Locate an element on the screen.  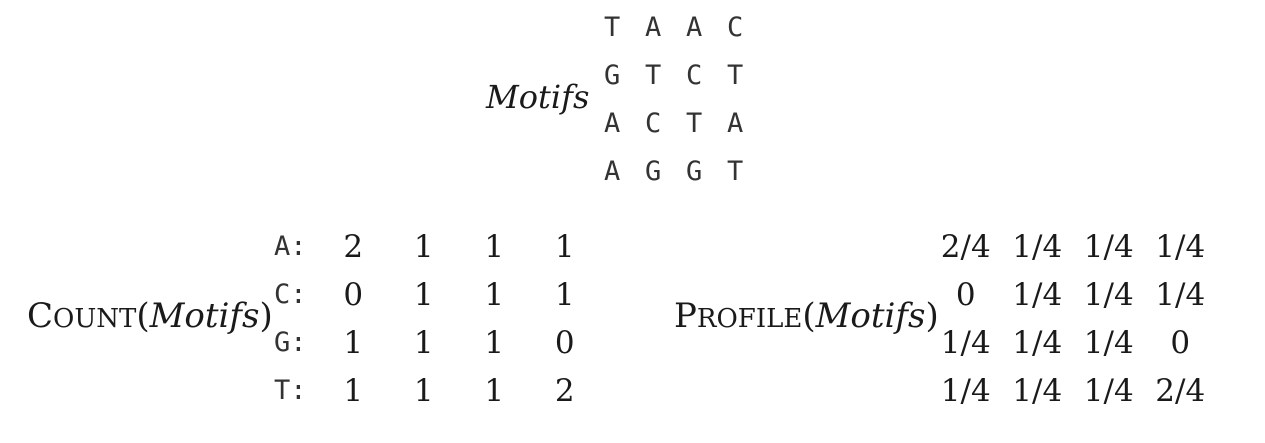
nucleotide-label: G: is located at coordinates (290, 342).